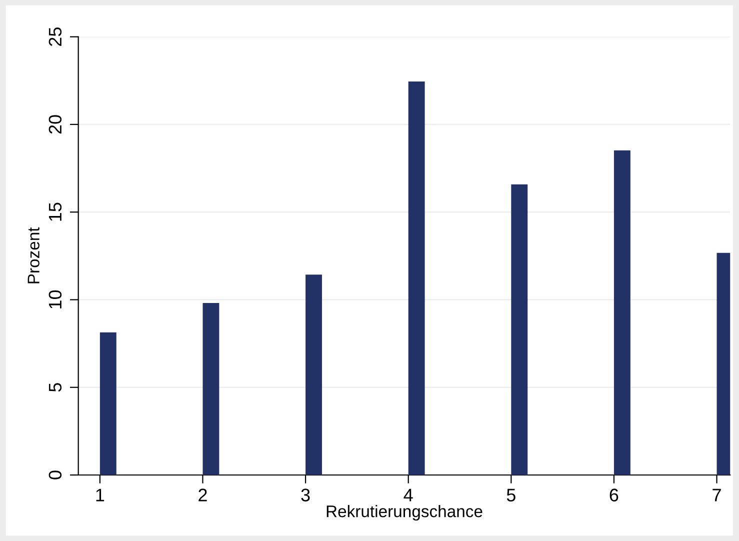  I want to click on y-tick-label: 10, so click(55, 299).